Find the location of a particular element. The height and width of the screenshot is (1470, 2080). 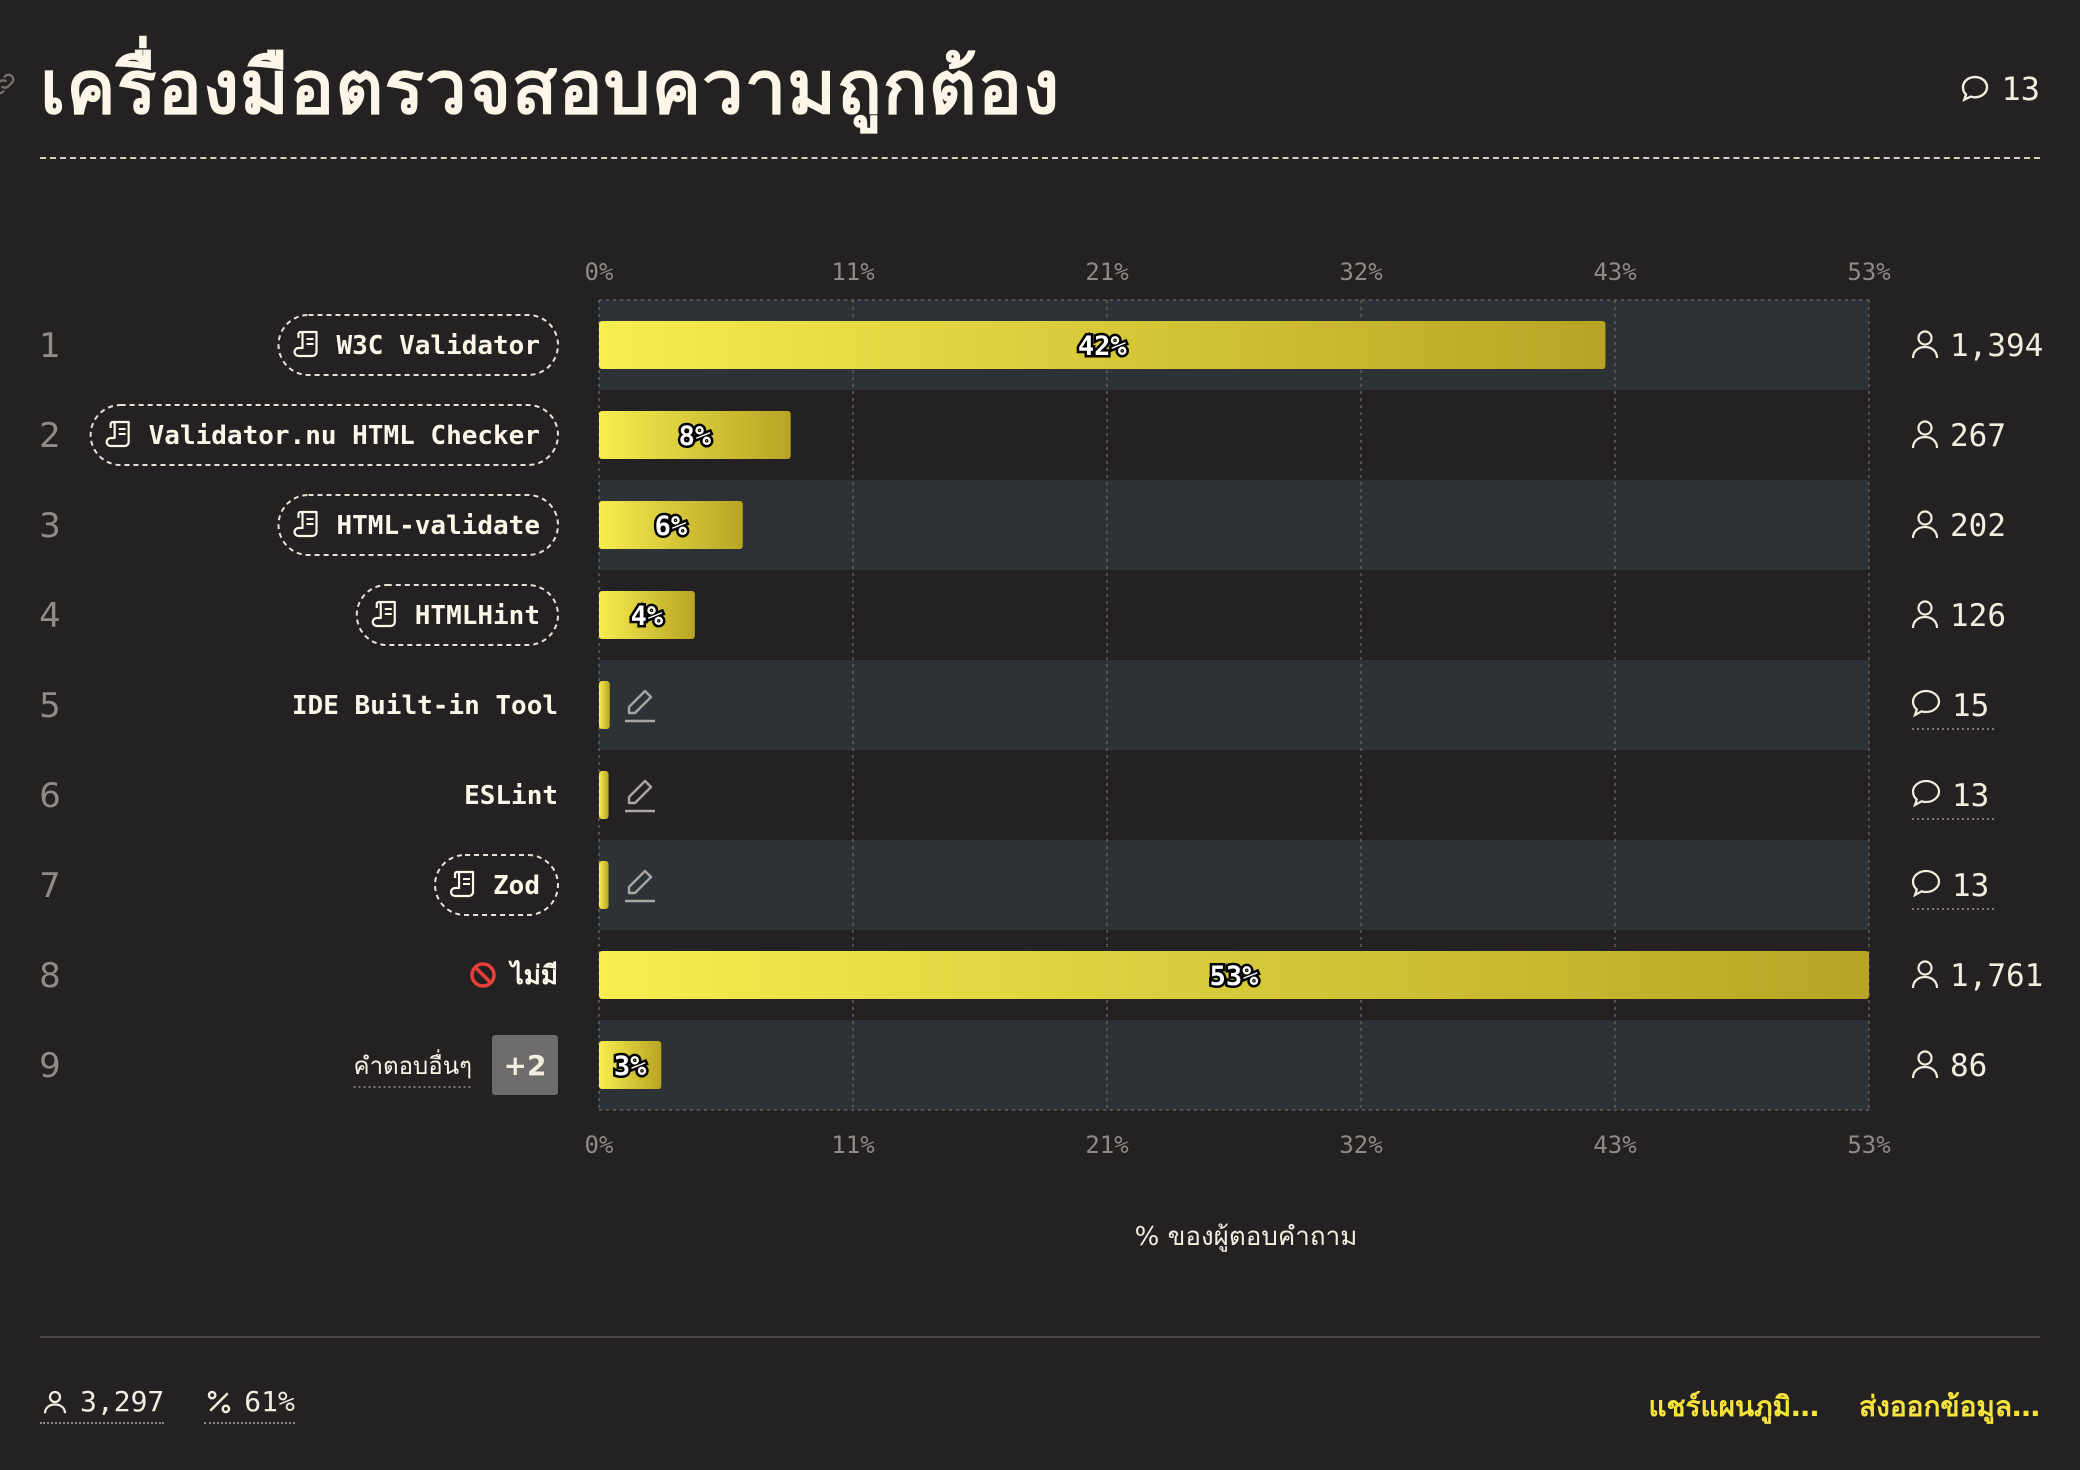

category-label: HTMLHint is located at coordinates (477, 616).